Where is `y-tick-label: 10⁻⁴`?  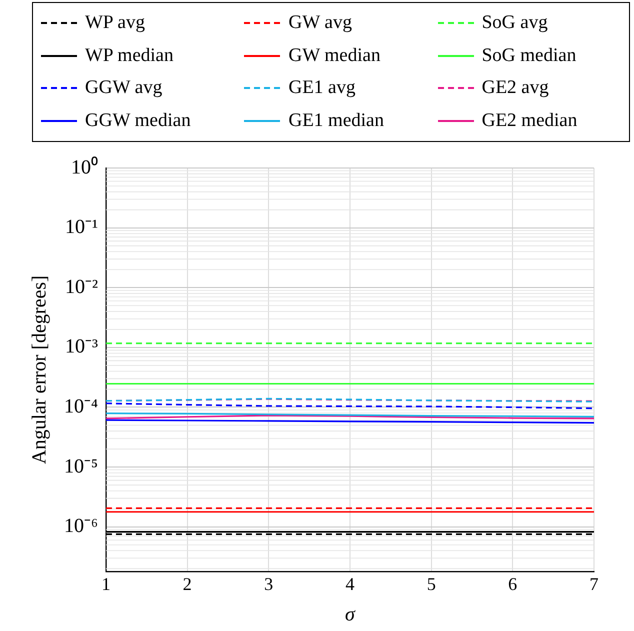 y-tick-label: 10⁻⁴ is located at coordinates (81, 406).